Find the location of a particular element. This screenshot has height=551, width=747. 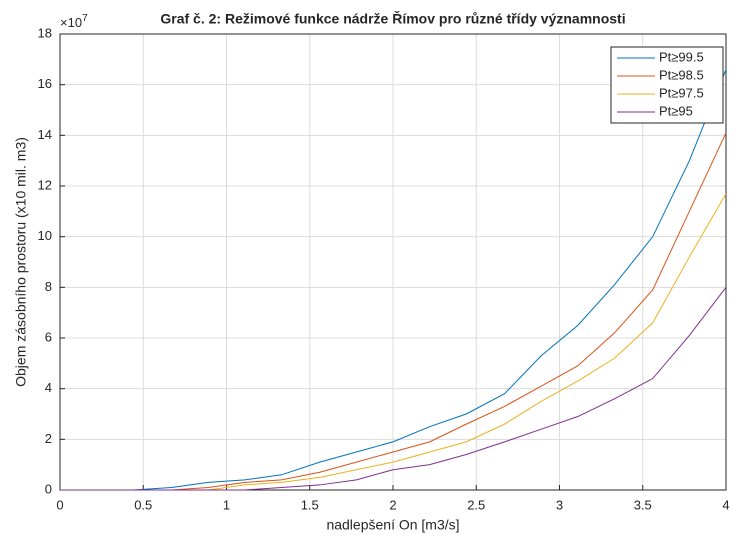

y-tick-label: 8 is located at coordinates (48, 286).